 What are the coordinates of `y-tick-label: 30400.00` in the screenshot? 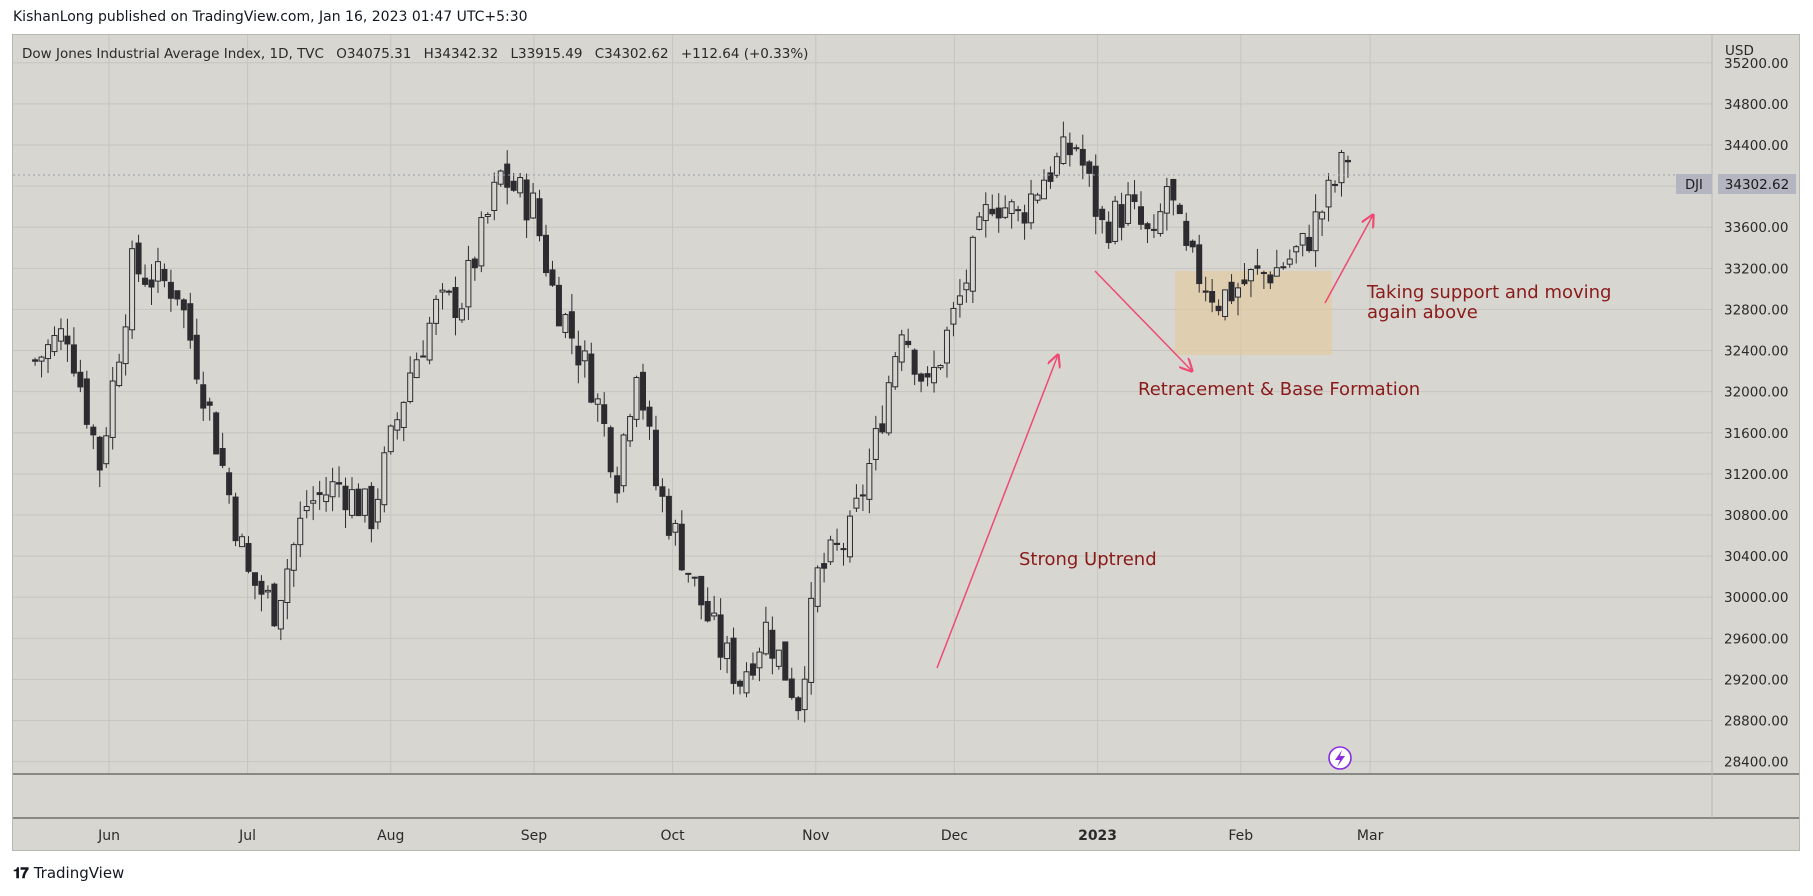 It's located at (1756, 557).